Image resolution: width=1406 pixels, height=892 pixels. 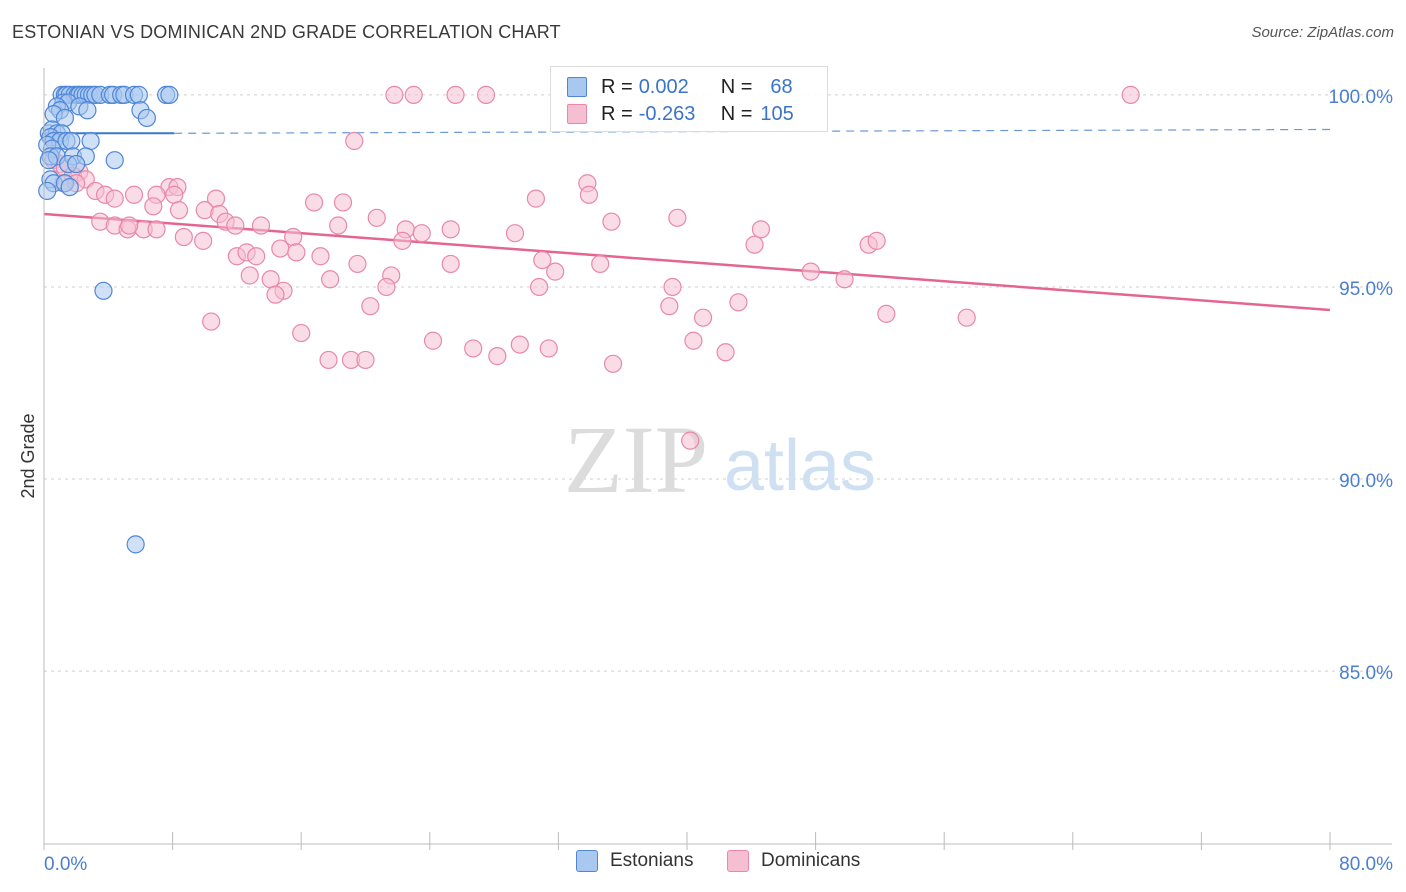 What do you see at coordinates (1366, 673) in the screenshot?
I see `y-tick-label: 85.0%` at bounding box center [1366, 673].